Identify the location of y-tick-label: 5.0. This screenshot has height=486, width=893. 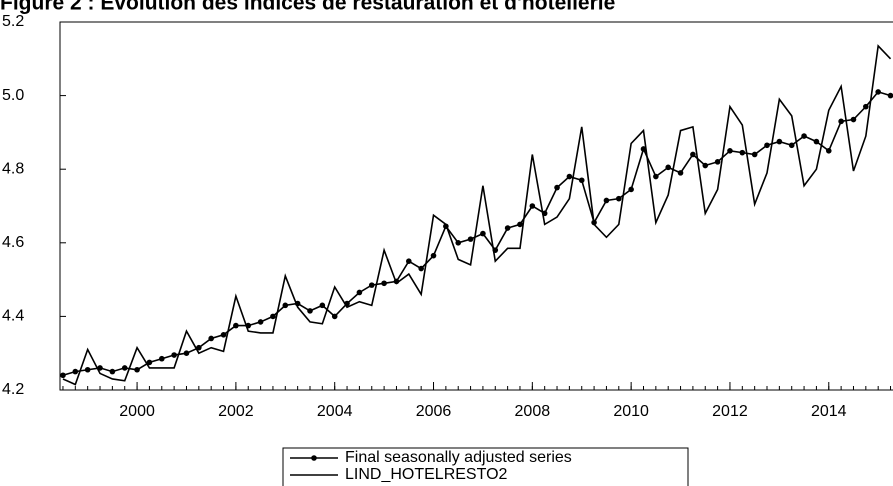
(13, 95).